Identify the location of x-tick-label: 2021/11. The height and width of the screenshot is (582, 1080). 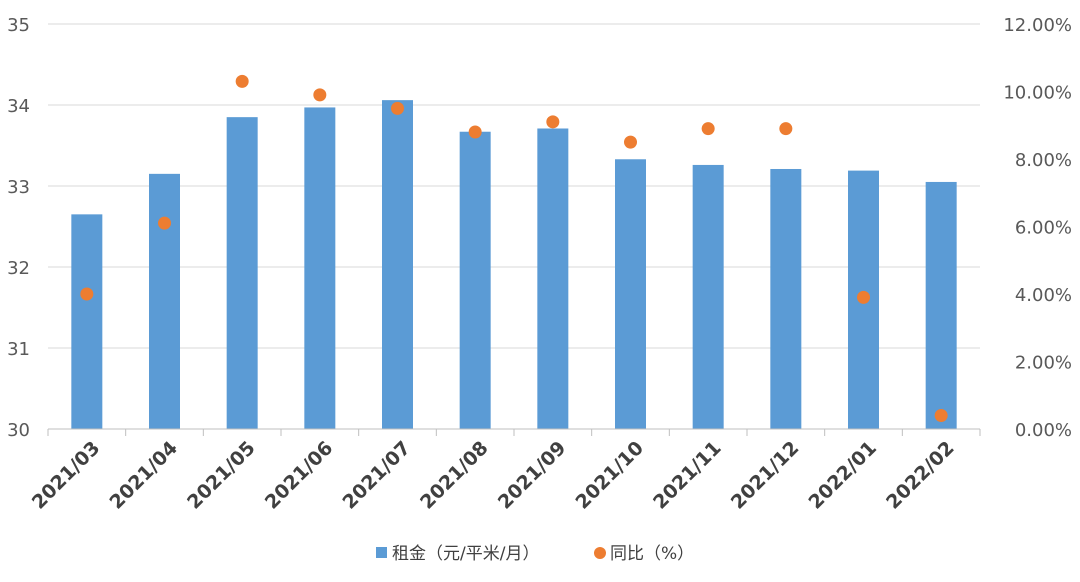
(687, 475).